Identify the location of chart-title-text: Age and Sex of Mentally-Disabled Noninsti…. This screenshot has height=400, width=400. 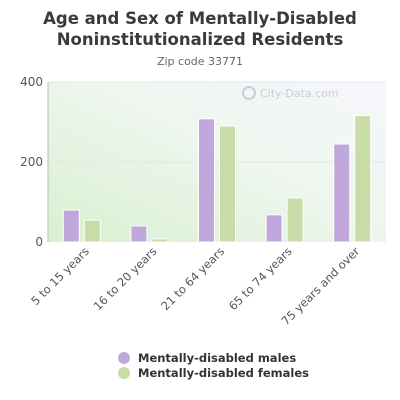
(200, 29).